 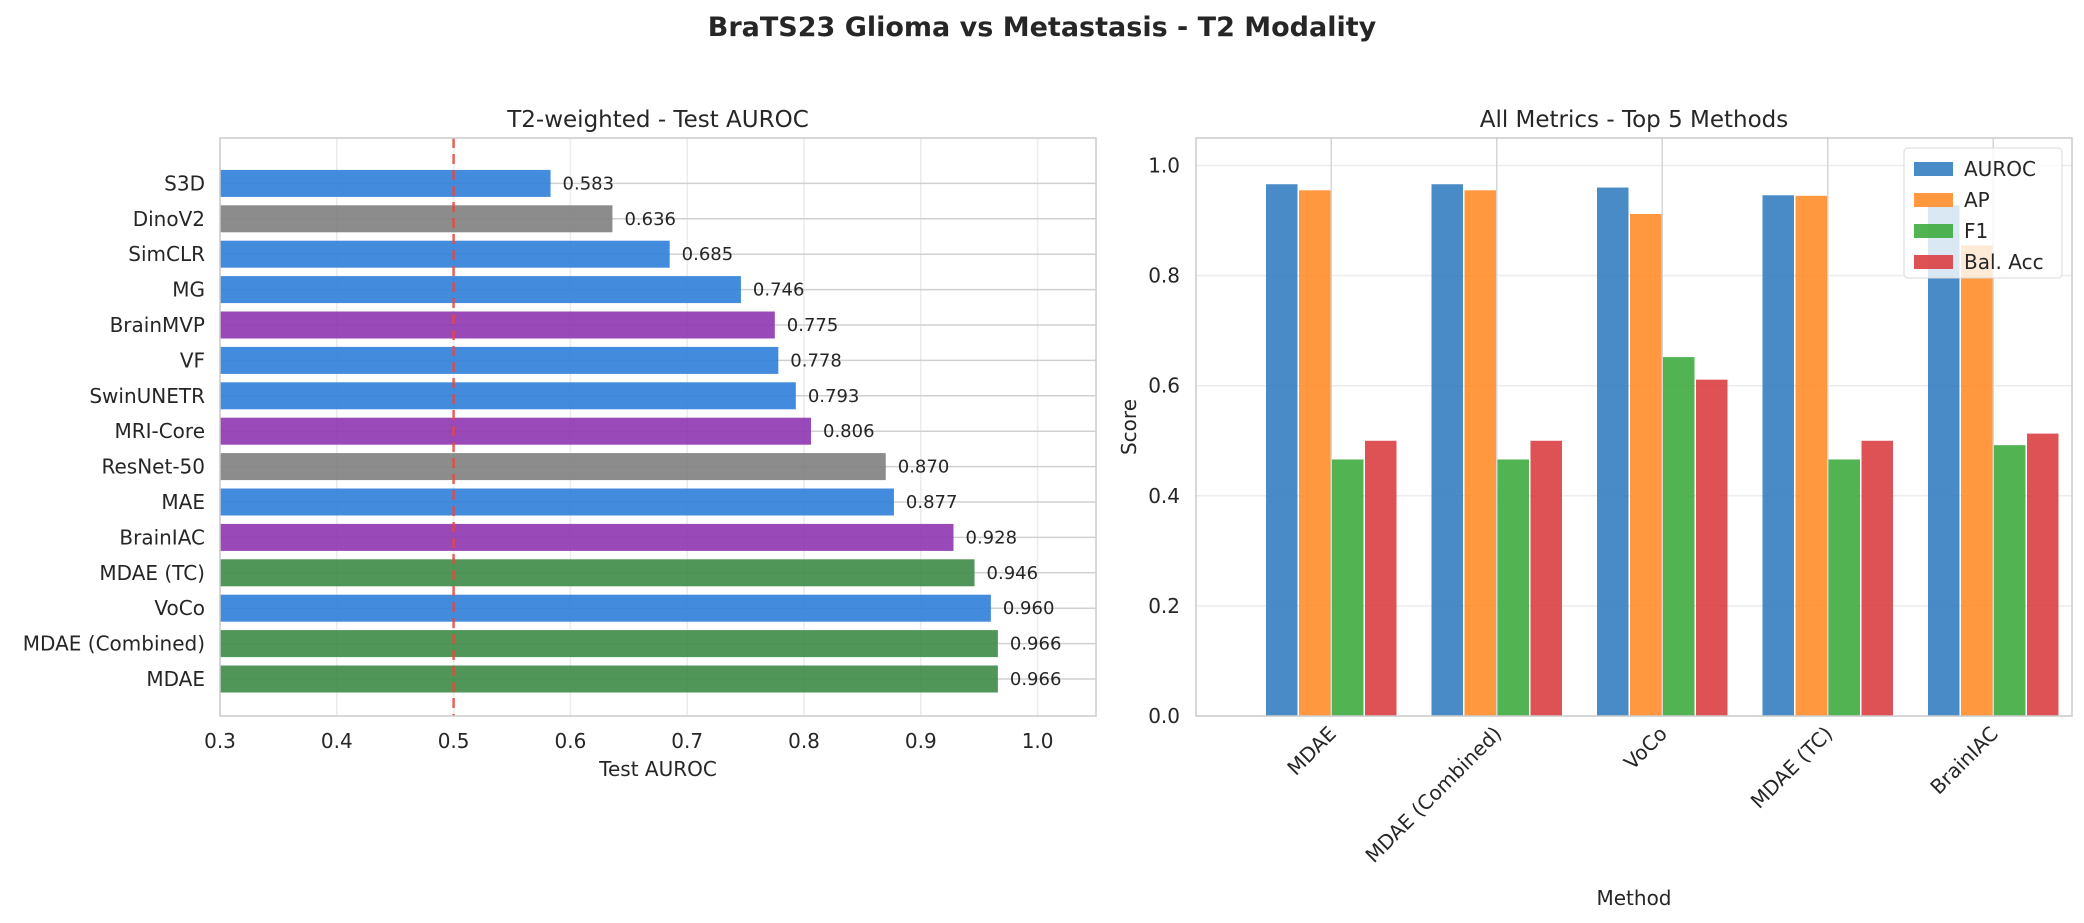 I want to click on chart1-x-tick-label: 0.7, so click(x=687, y=741).